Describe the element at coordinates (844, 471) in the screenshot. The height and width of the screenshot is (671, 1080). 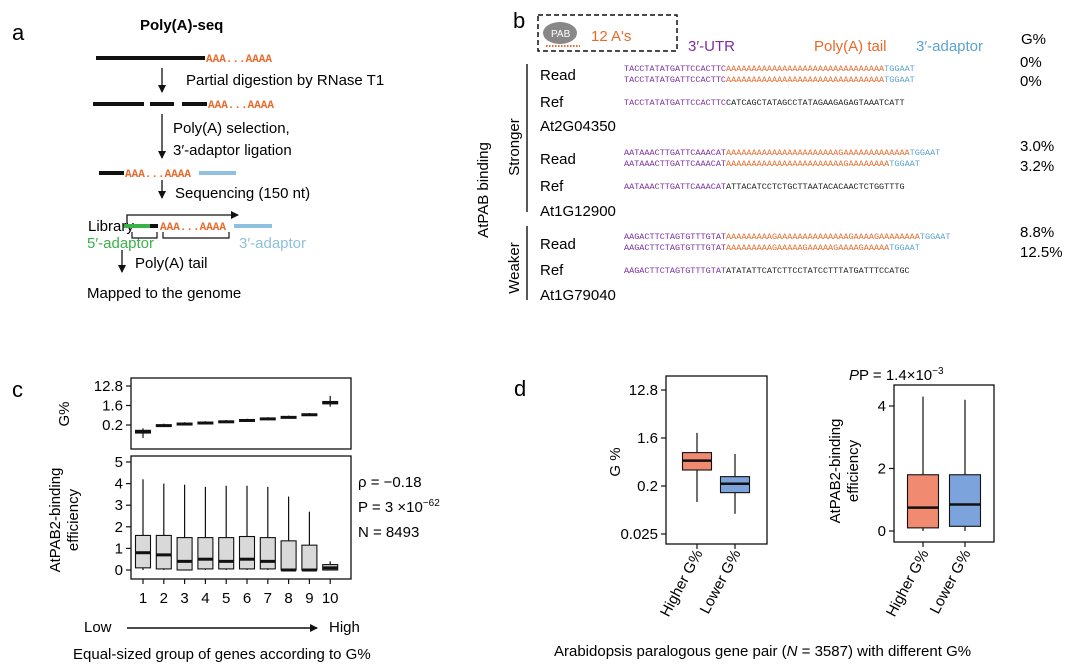
I see `d-binding-ylabel: AtPAB2-bindingefficiency` at that location.